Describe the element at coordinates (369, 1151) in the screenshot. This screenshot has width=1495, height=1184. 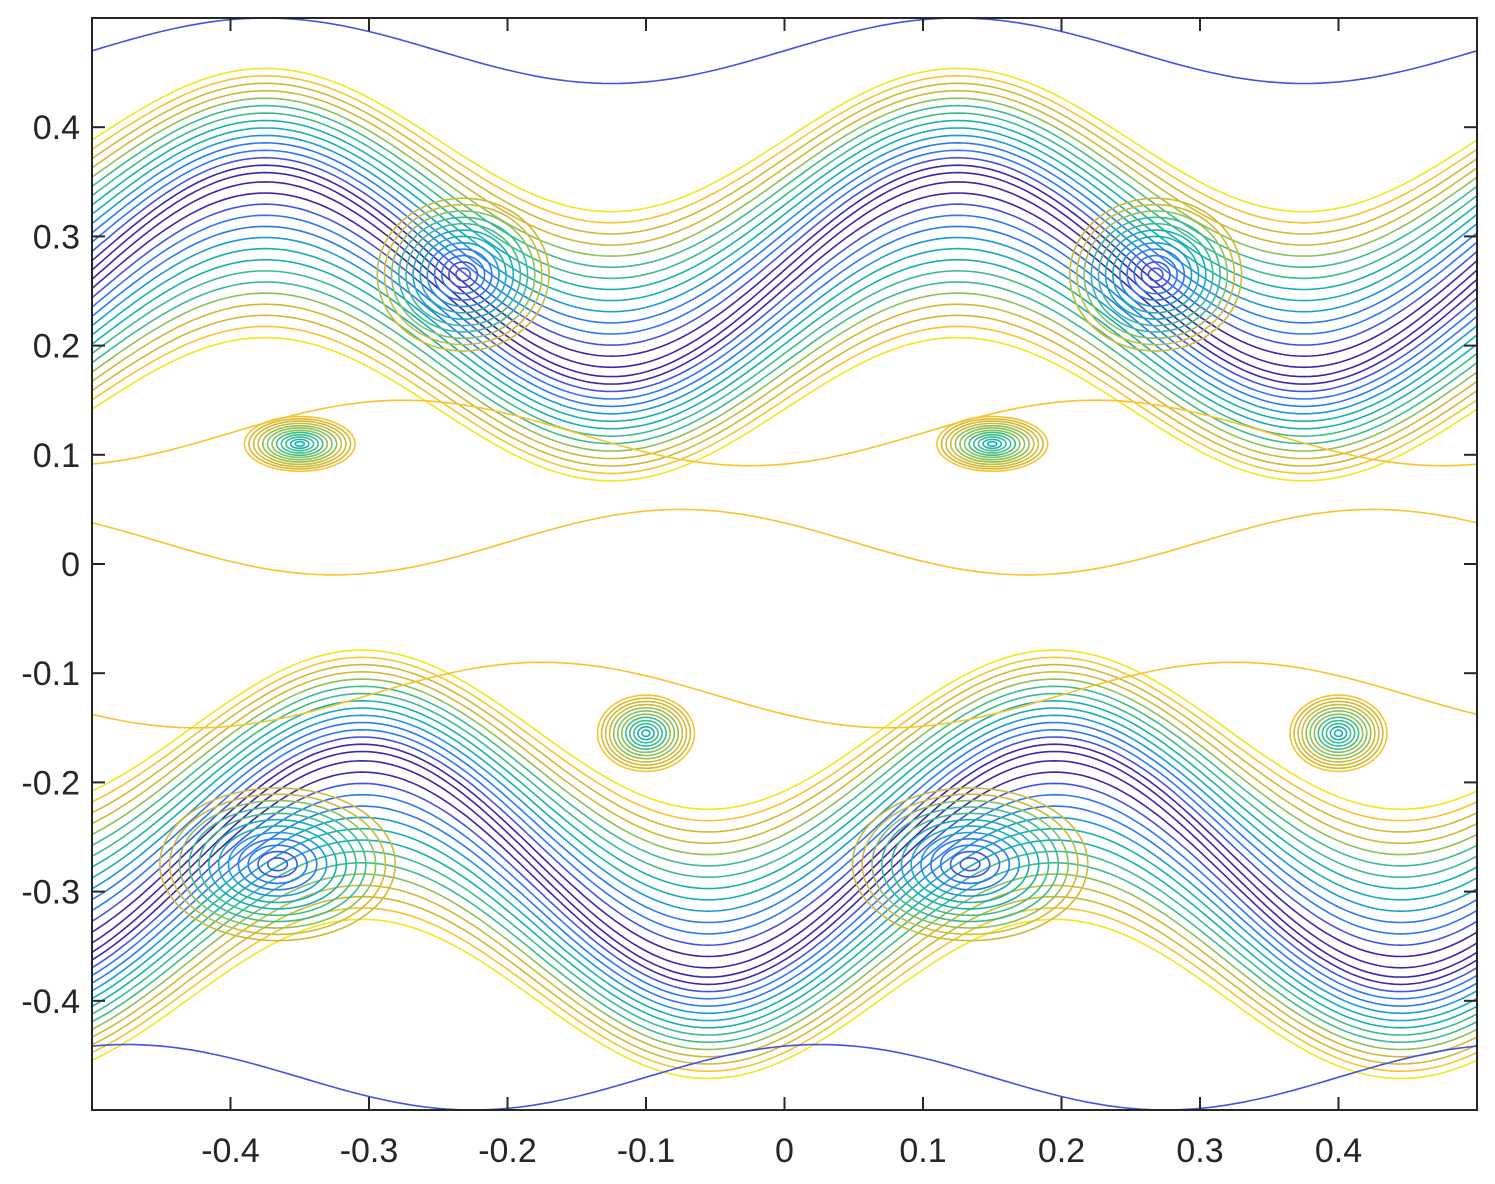
I see `x-tick-label: -0.3` at that location.